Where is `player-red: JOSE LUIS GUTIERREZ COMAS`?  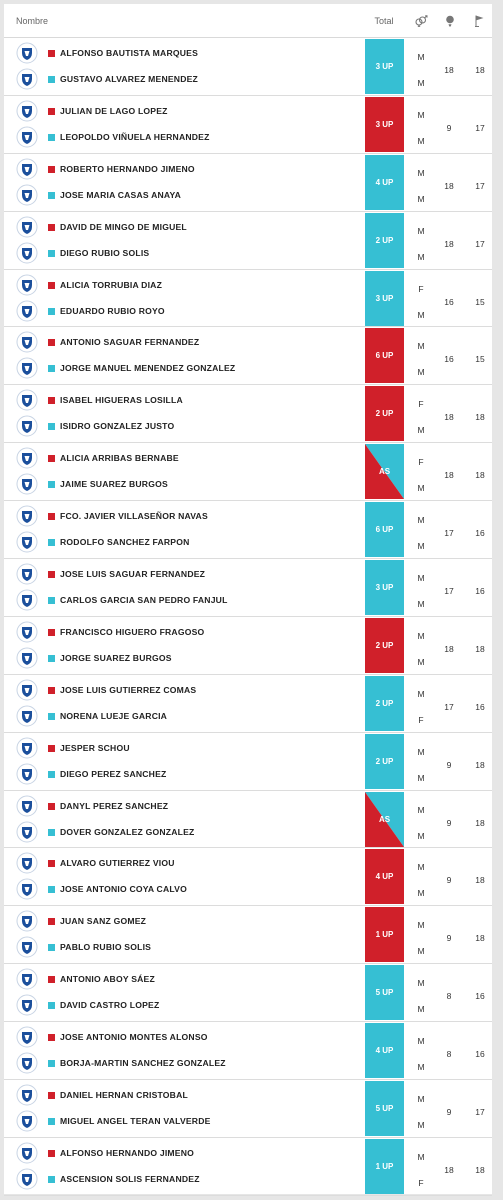
player-red: JOSE LUIS GUTIERREZ COMAS is located at coordinates (184, 690).